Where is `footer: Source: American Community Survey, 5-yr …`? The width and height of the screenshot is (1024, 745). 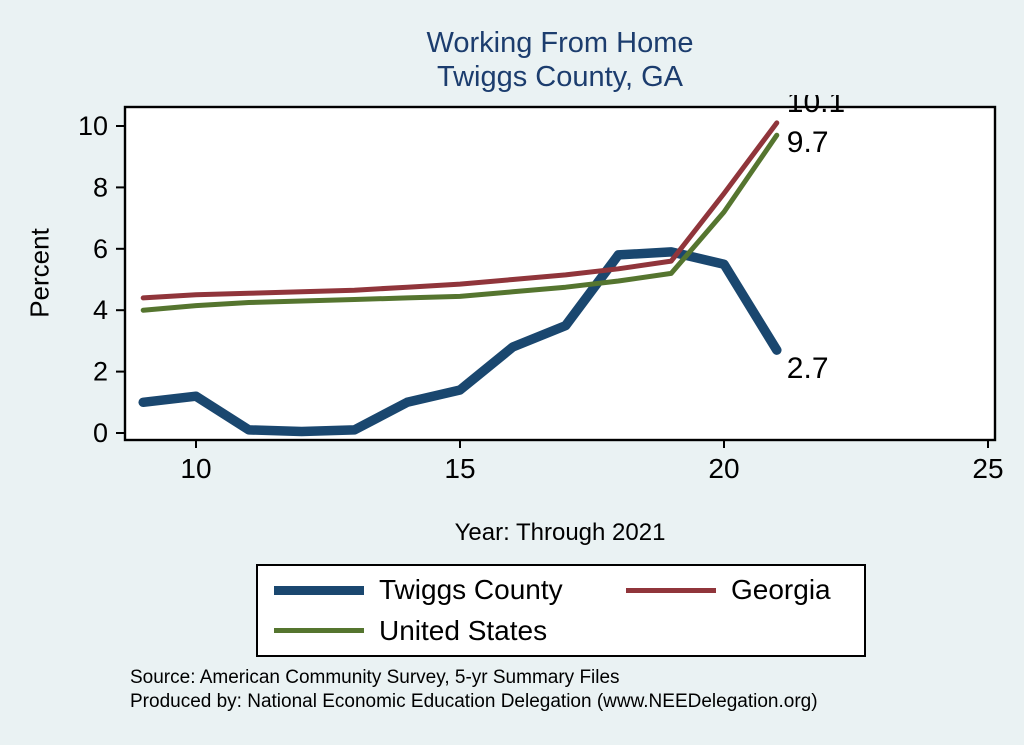
footer: Source: American Community Survey, 5-yr … is located at coordinates (474, 689).